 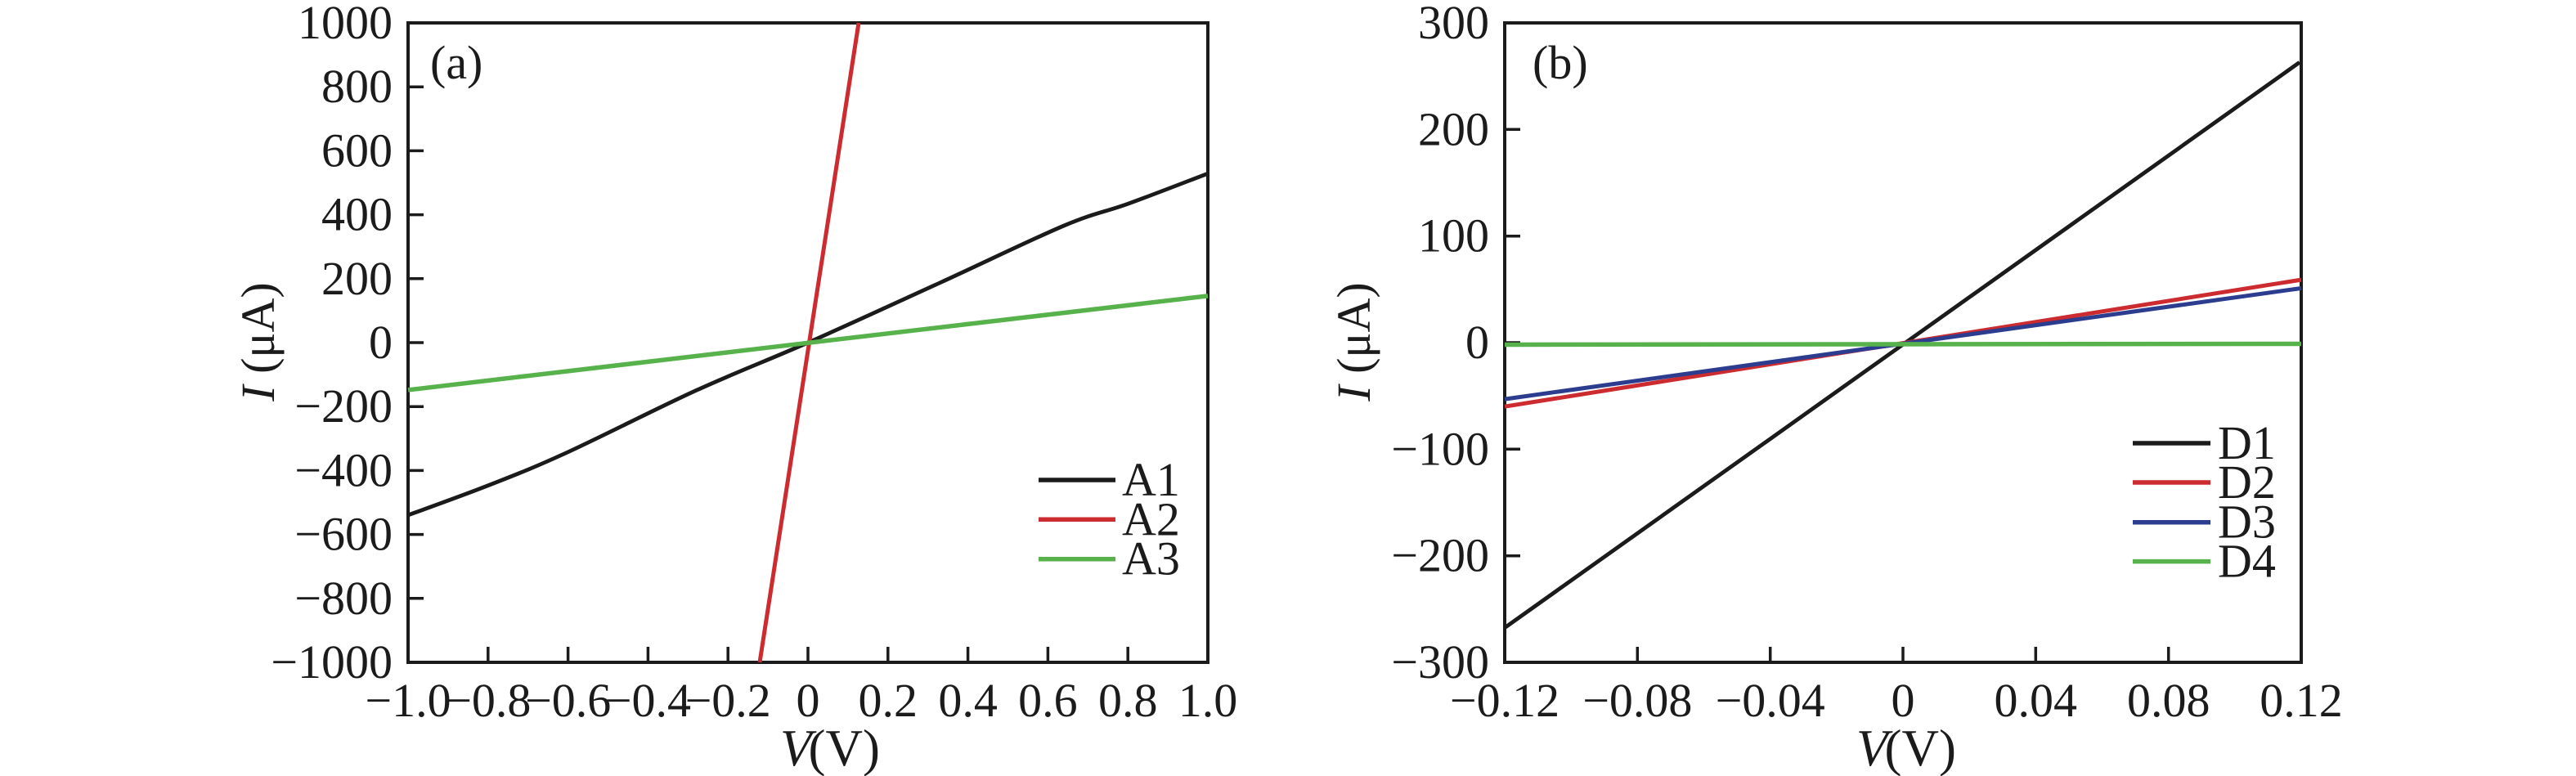 What do you see at coordinates (2247, 482) in the screenshot?
I see `svg-text: D2` at bounding box center [2247, 482].